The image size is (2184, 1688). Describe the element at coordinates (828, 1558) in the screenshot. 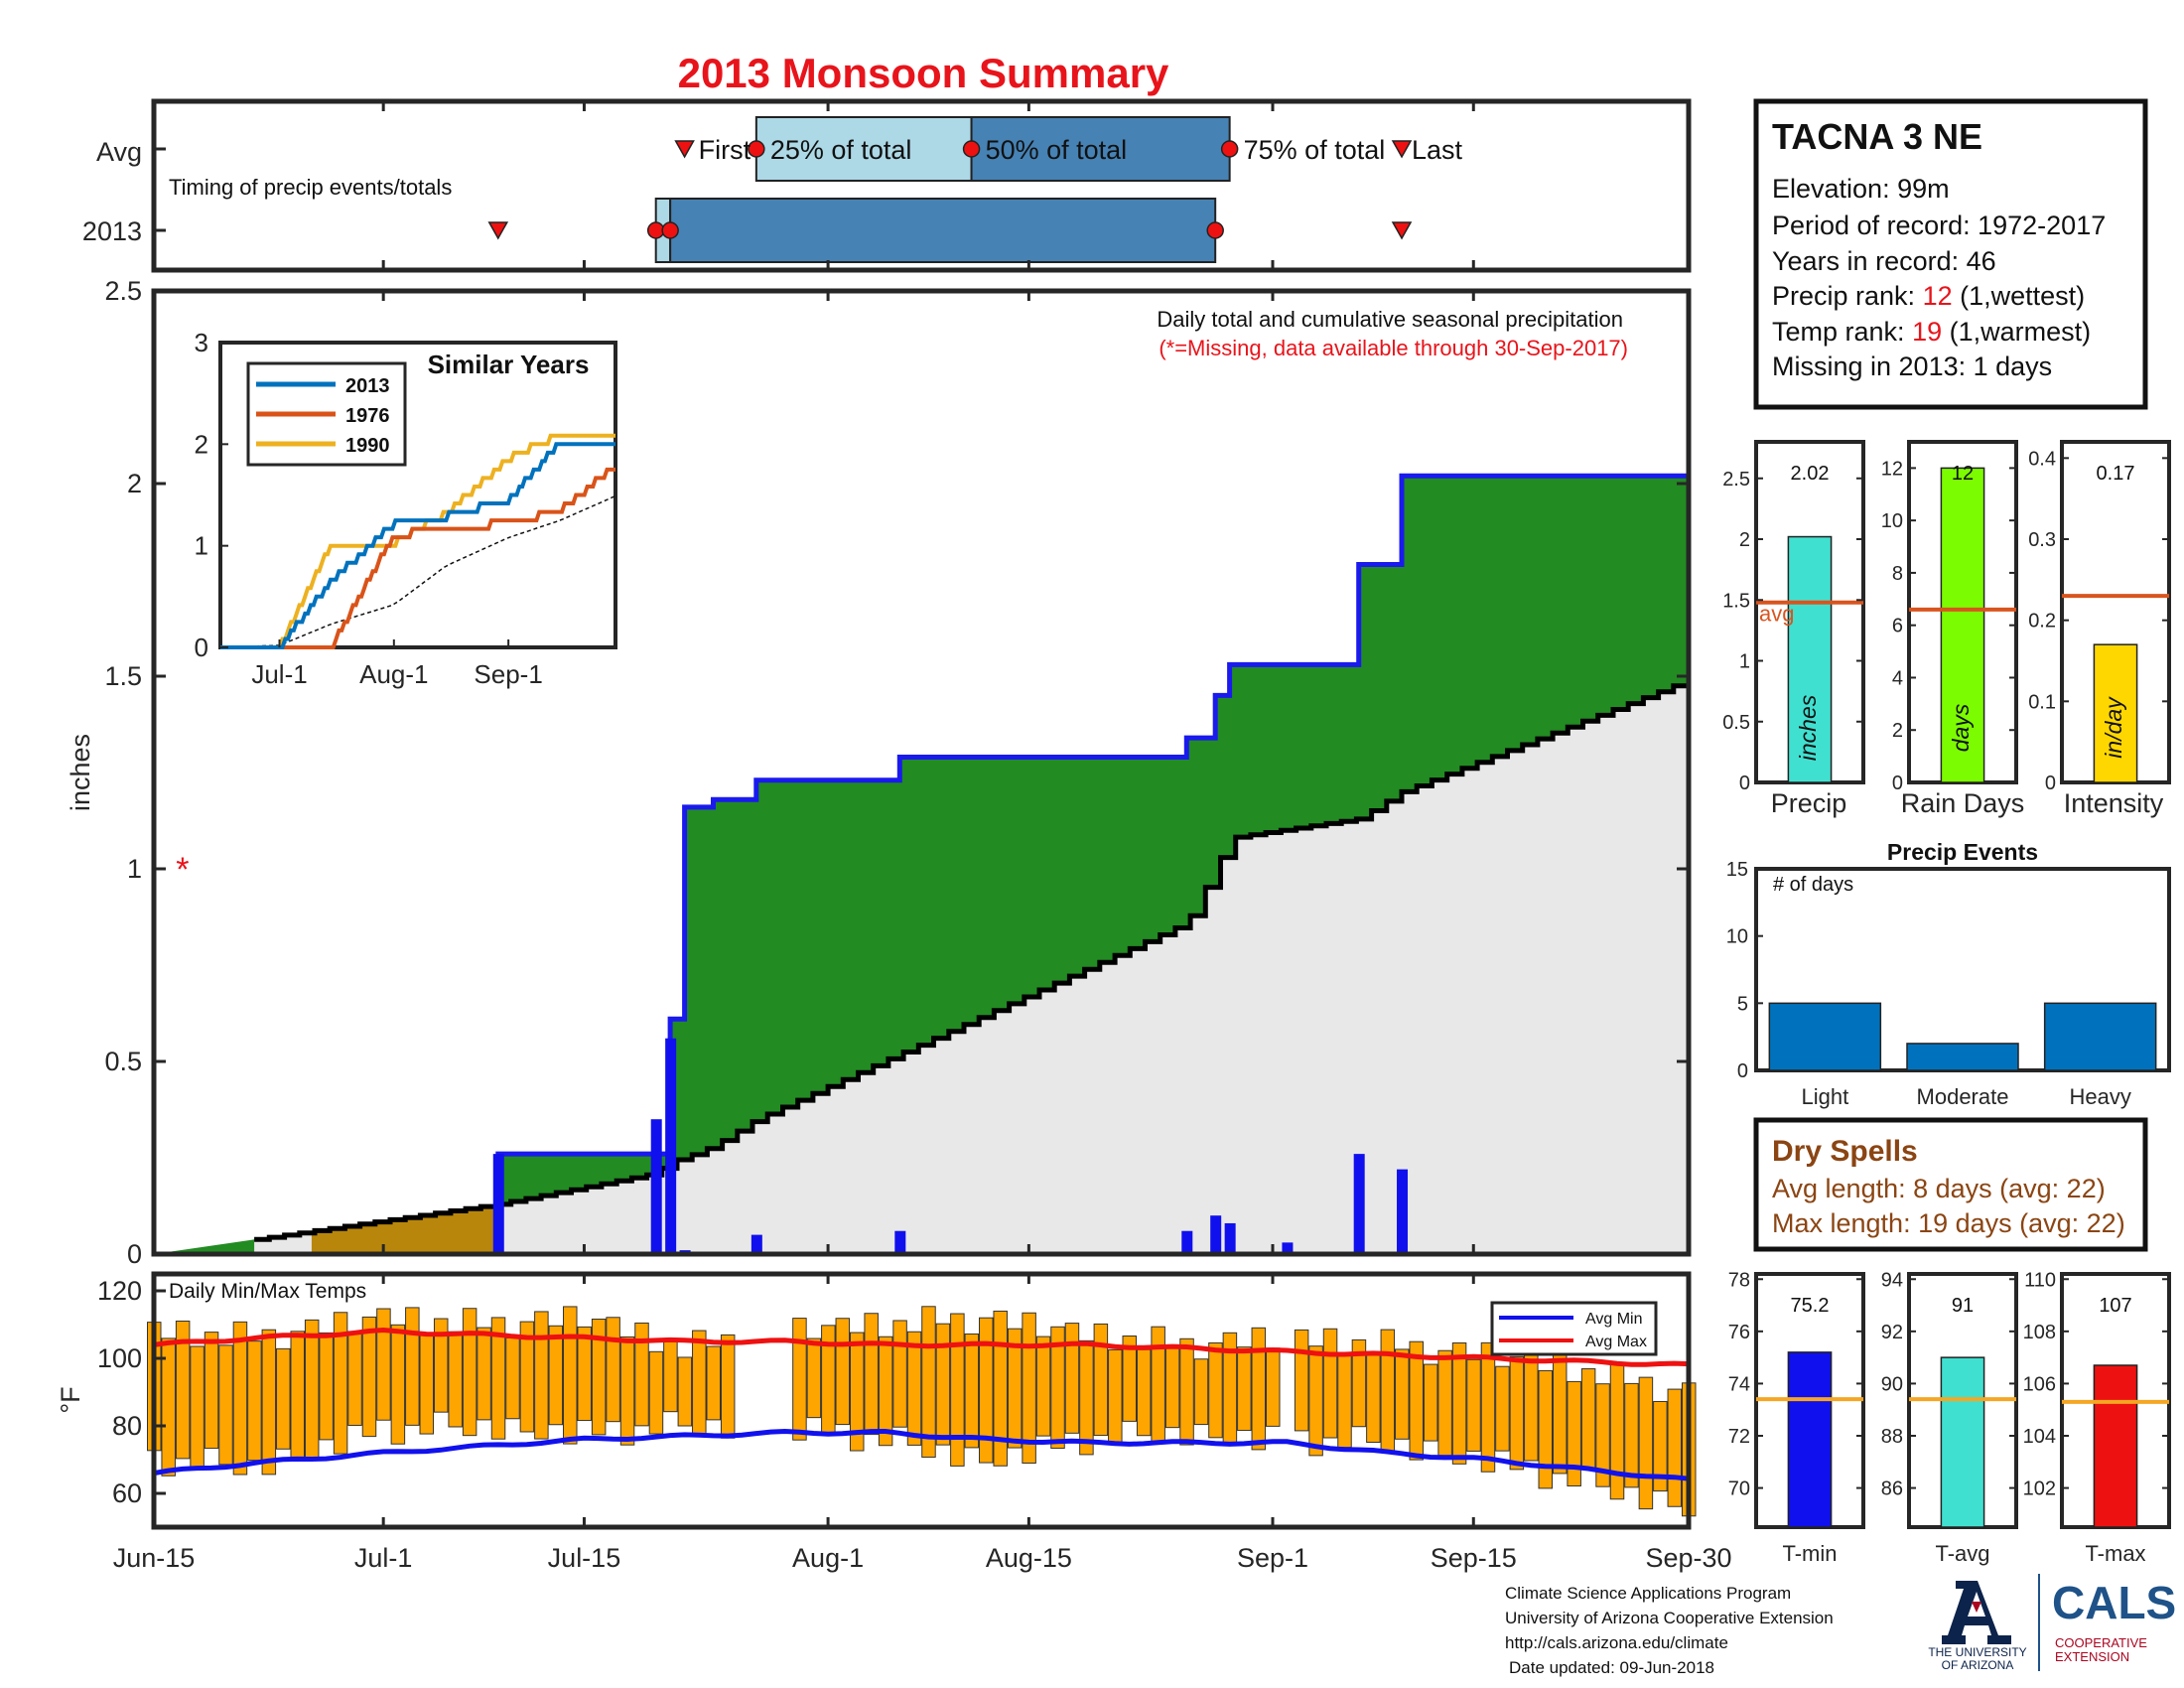

I see `x-tick-label: Aug-1` at that location.